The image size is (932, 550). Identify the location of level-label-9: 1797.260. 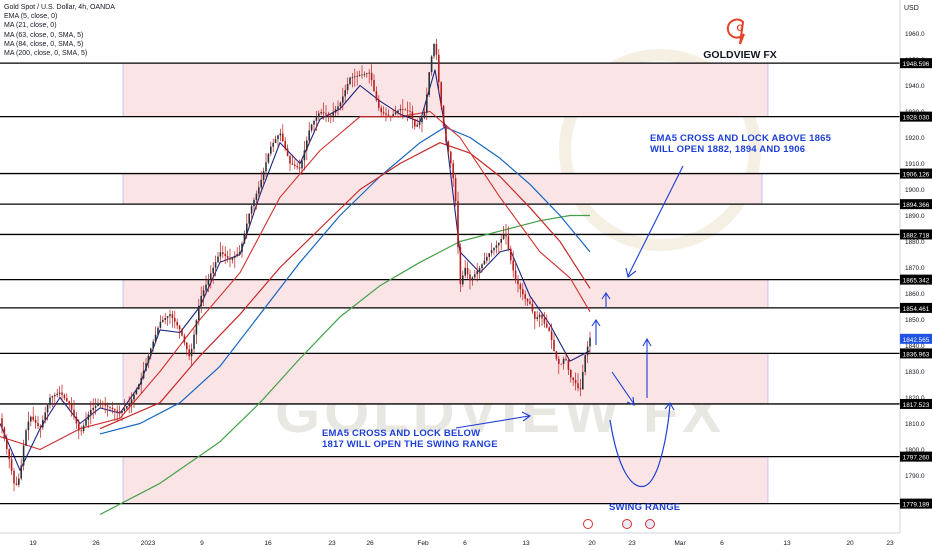
(916, 458).